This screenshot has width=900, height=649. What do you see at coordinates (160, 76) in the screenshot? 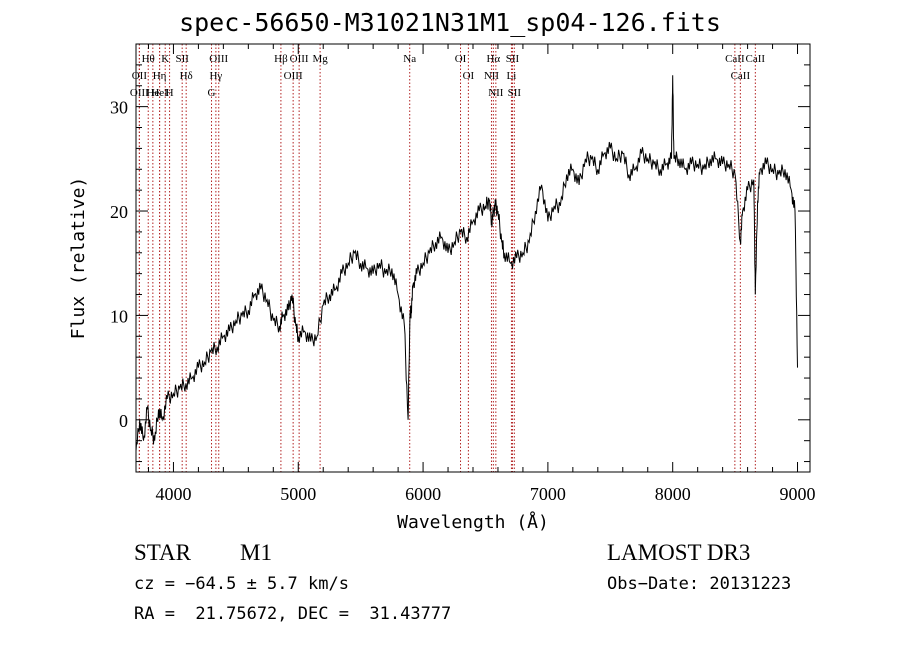
I see `line-label: Hη` at bounding box center [160, 76].